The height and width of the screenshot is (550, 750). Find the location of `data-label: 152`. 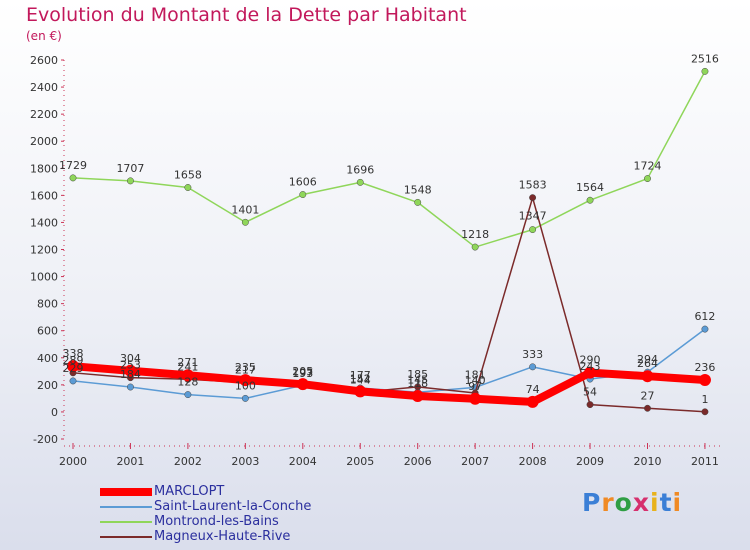

data-label: 152 is located at coordinates (360, 378).